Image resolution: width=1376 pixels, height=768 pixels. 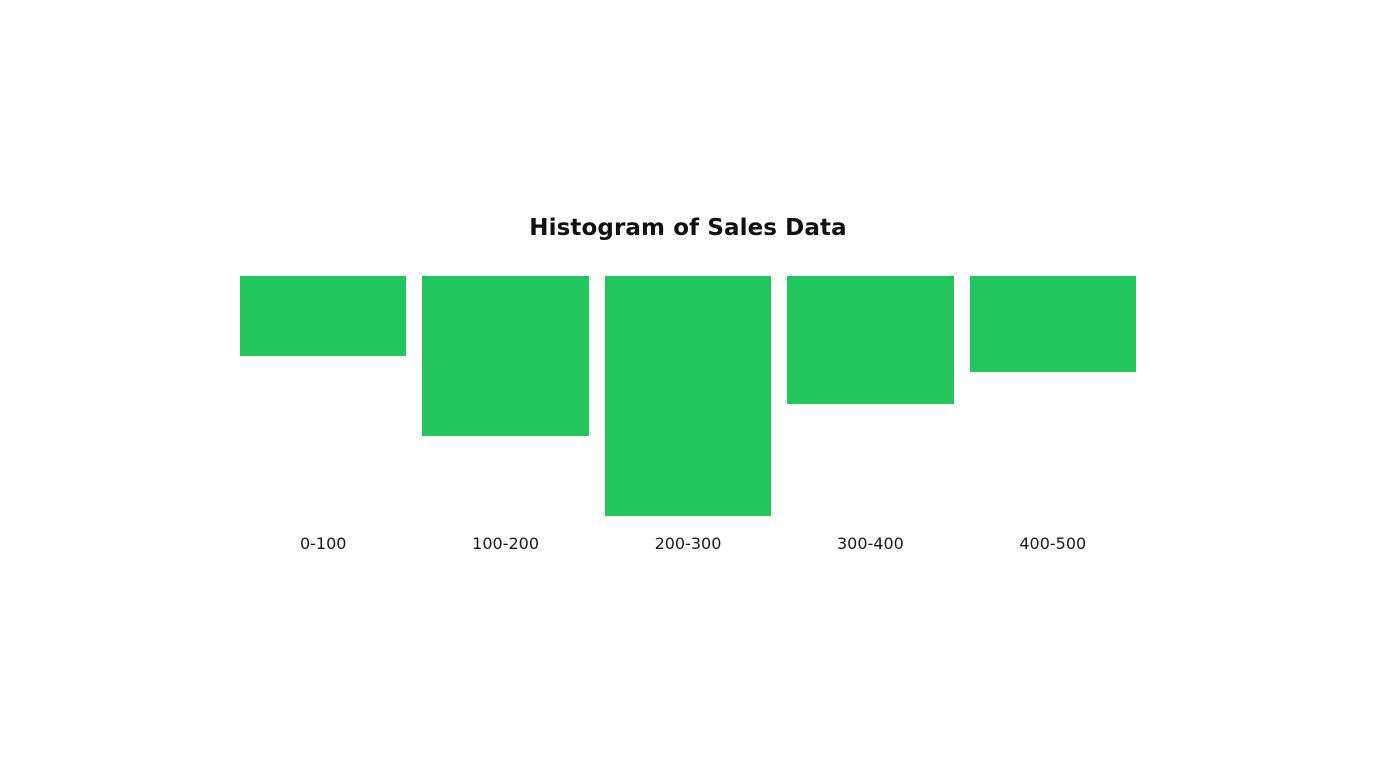 What do you see at coordinates (1053, 543) in the screenshot?
I see `category-label-400-500: 400-500` at bounding box center [1053, 543].